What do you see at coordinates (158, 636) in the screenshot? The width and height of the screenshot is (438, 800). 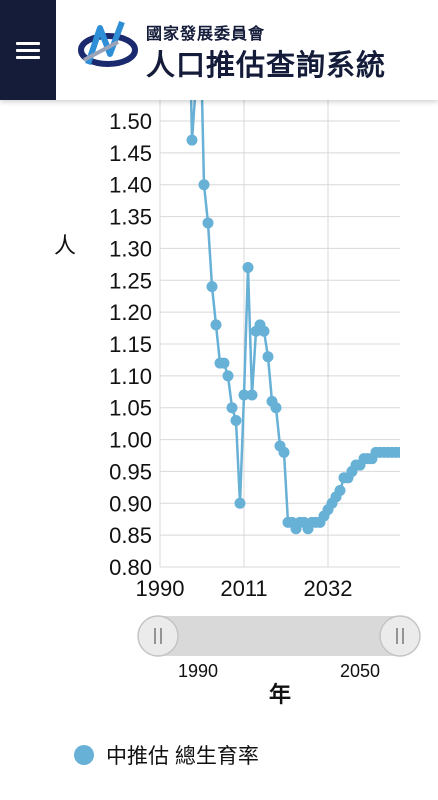 I see `range-slider-start-handle` at bounding box center [158, 636].